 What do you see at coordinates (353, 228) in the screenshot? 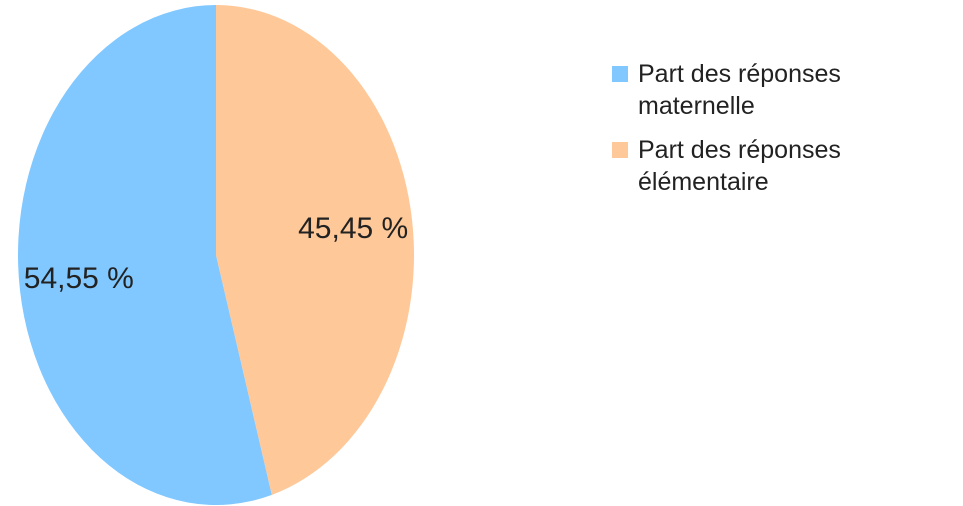
I see `data-label: 45,45 %` at bounding box center [353, 228].